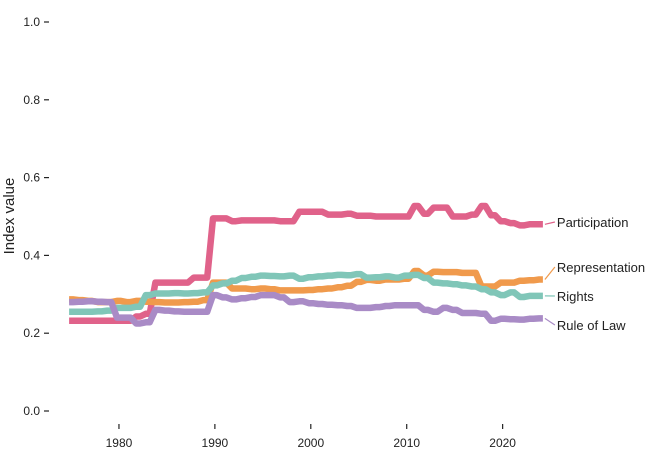 This screenshot has width=668, height=472. Describe the element at coordinates (601, 267) in the screenshot. I see `series-label: Representation` at that location.